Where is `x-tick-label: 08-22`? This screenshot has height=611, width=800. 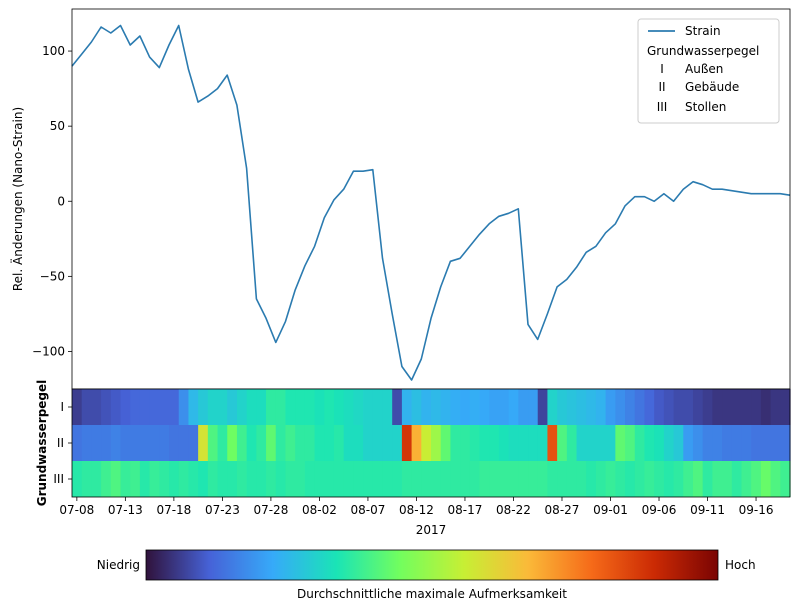
x-tick-label: 08-22 is located at coordinates (513, 510).